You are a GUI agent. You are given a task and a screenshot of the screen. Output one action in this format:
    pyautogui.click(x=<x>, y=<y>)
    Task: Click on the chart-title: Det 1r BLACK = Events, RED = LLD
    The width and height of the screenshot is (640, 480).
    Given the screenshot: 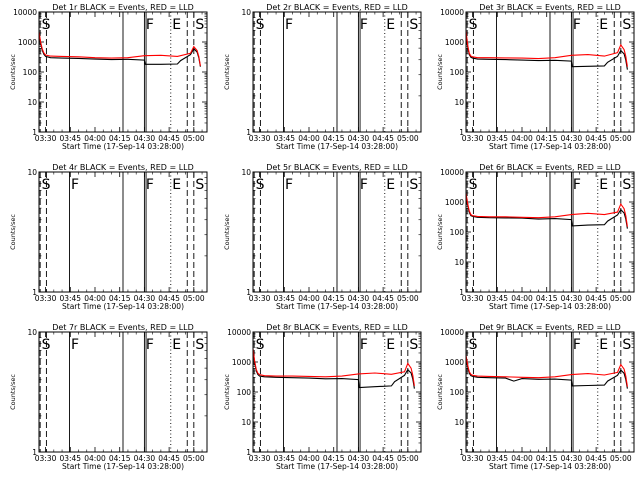 What is the action you would take?
    pyautogui.click(x=123, y=7)
    